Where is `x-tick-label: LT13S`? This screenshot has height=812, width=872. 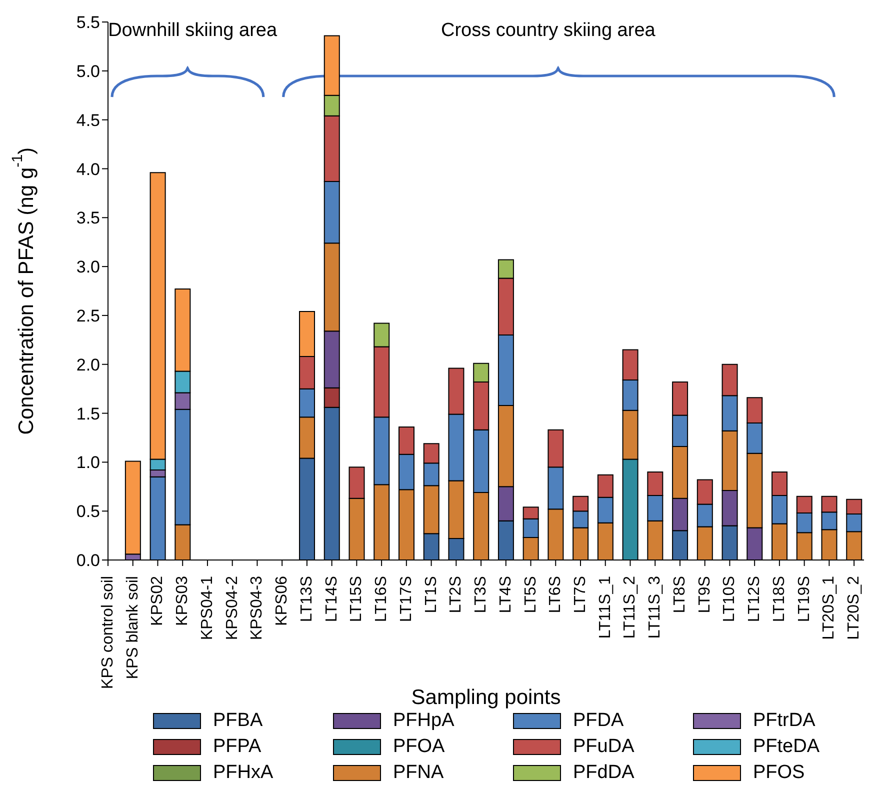
x-tick-label: LT13S is located at coordinates (307, 599).